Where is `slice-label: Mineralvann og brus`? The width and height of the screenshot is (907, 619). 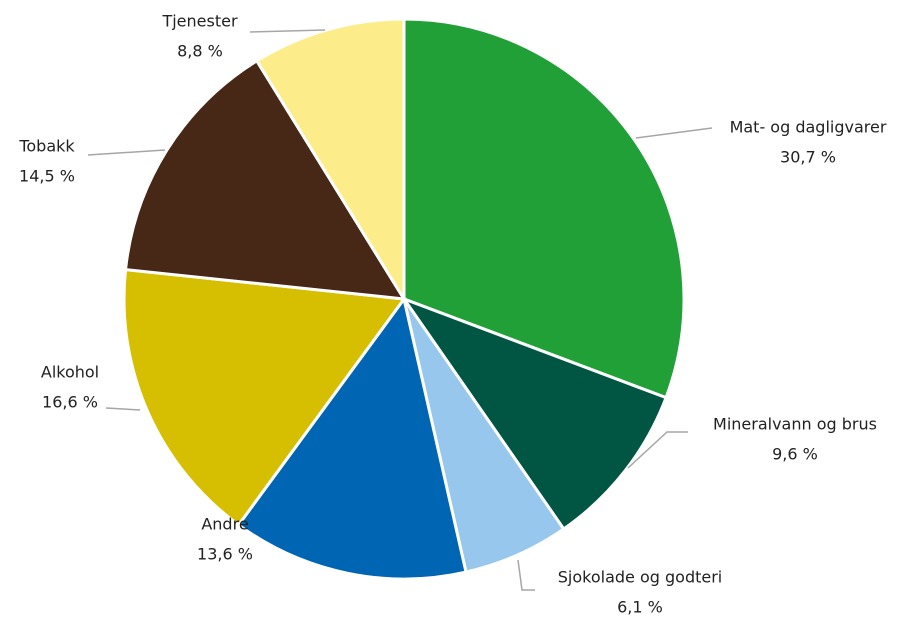 slice-label: Mineralvann og brus is located at coordinates (795, 424).